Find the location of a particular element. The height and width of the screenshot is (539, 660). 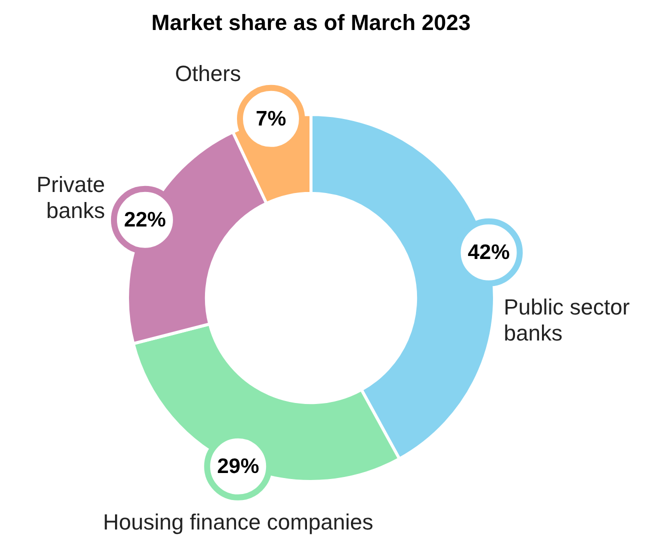

data-label: 7% is located at coordinates (271, 119).